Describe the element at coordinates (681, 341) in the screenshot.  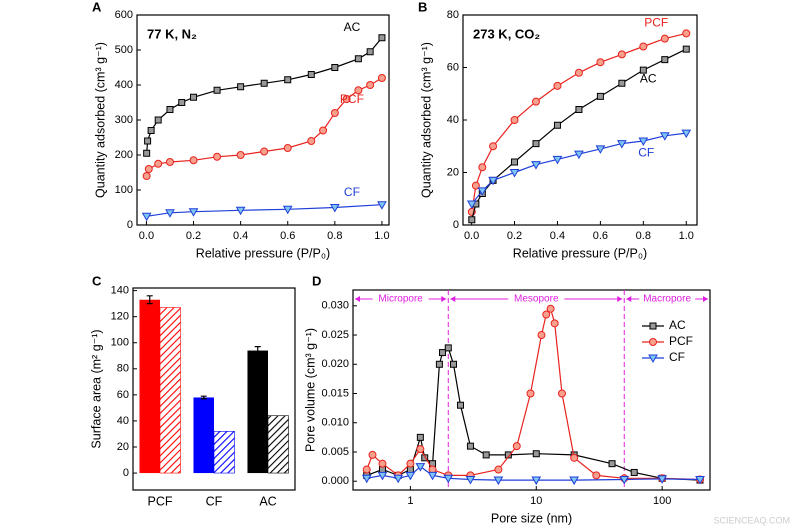
I see `legend-label: PCF` at that location.